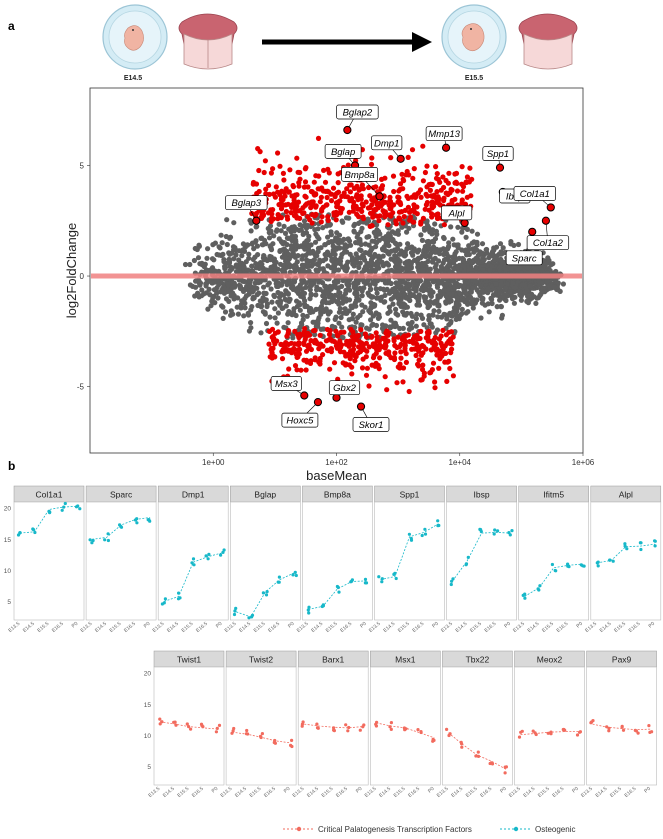 The height and width of the screenshot is (839, 663). I want to click on ma-x-title: baseMean, so click(336, 475).